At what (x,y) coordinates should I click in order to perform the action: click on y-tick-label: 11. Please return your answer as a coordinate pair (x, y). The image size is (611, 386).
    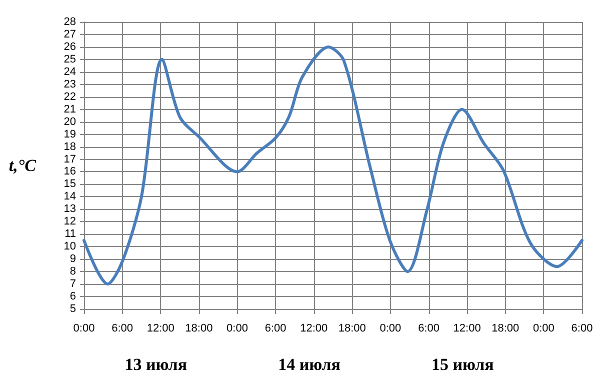
    Looking at the image, I should click on (70, 234).